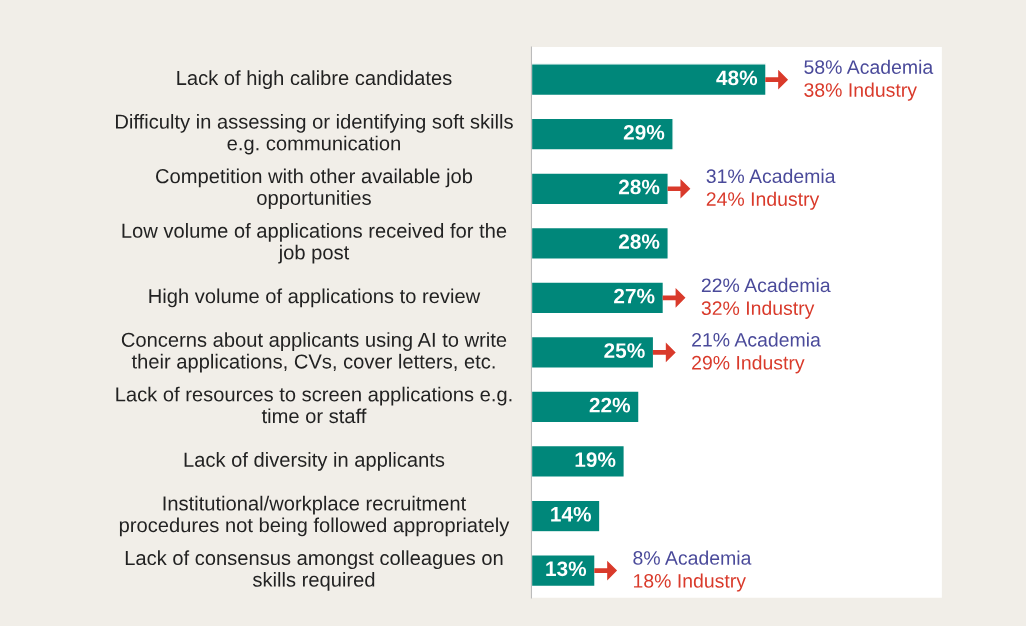 This screenshot has width=1026, height=626. I want to click on data-label: 27%, so click(634, 296).